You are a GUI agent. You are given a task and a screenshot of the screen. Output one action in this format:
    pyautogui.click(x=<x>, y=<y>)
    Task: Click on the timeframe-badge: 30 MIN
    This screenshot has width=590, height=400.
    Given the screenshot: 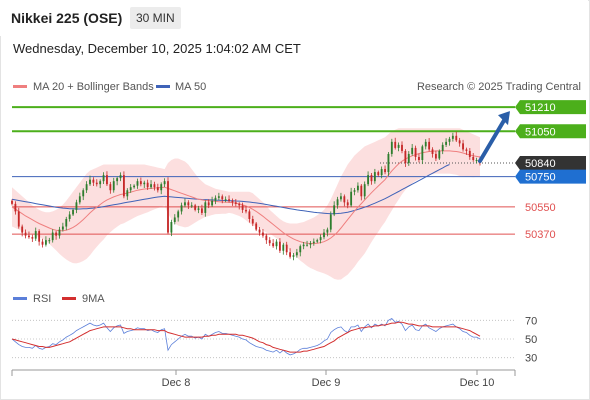 What is the action you would take?
    pyautogui.click(x=155, y=18)
    